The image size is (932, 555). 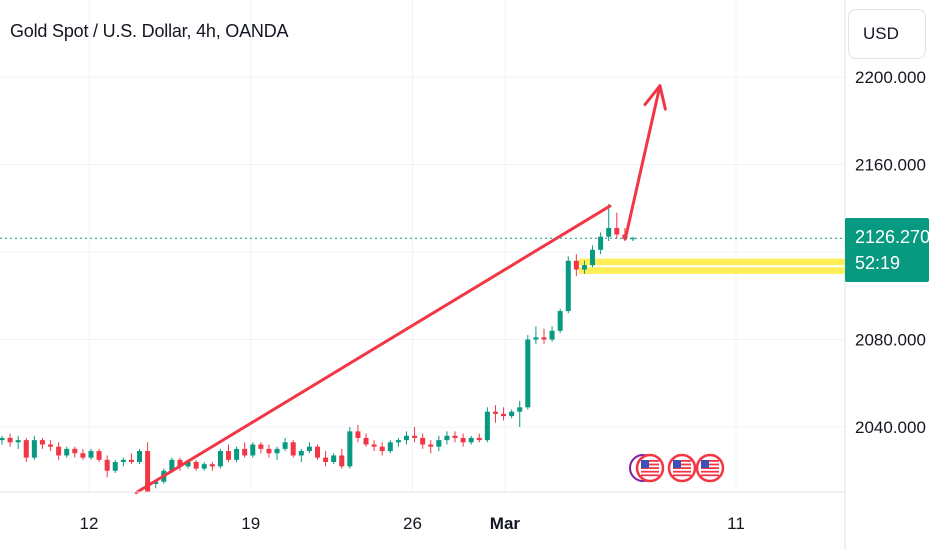 What do you see at coordinates (712, 266) in the screenshot?
I see `support-zone` at bounding box center [712, 266].